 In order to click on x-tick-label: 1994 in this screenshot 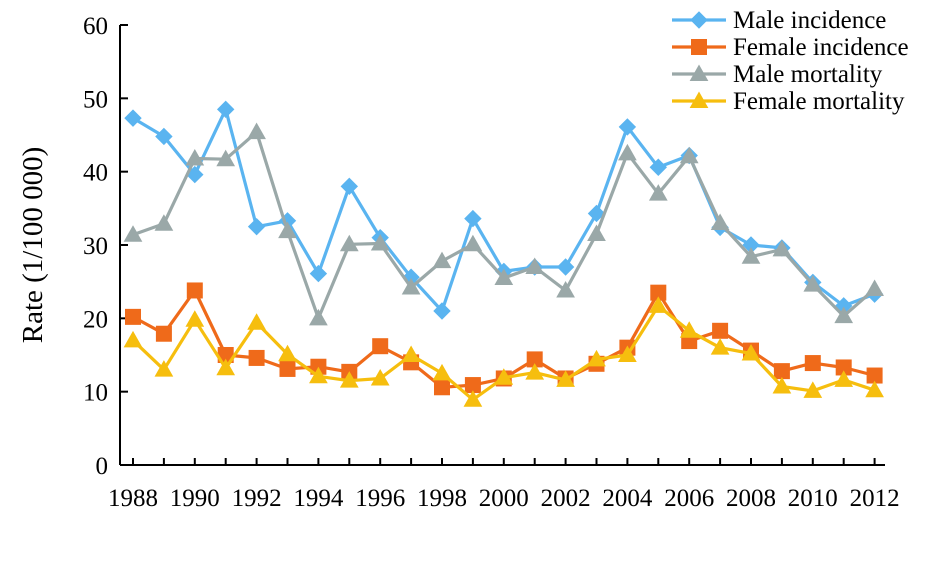, I will do `click(318, 498)`.